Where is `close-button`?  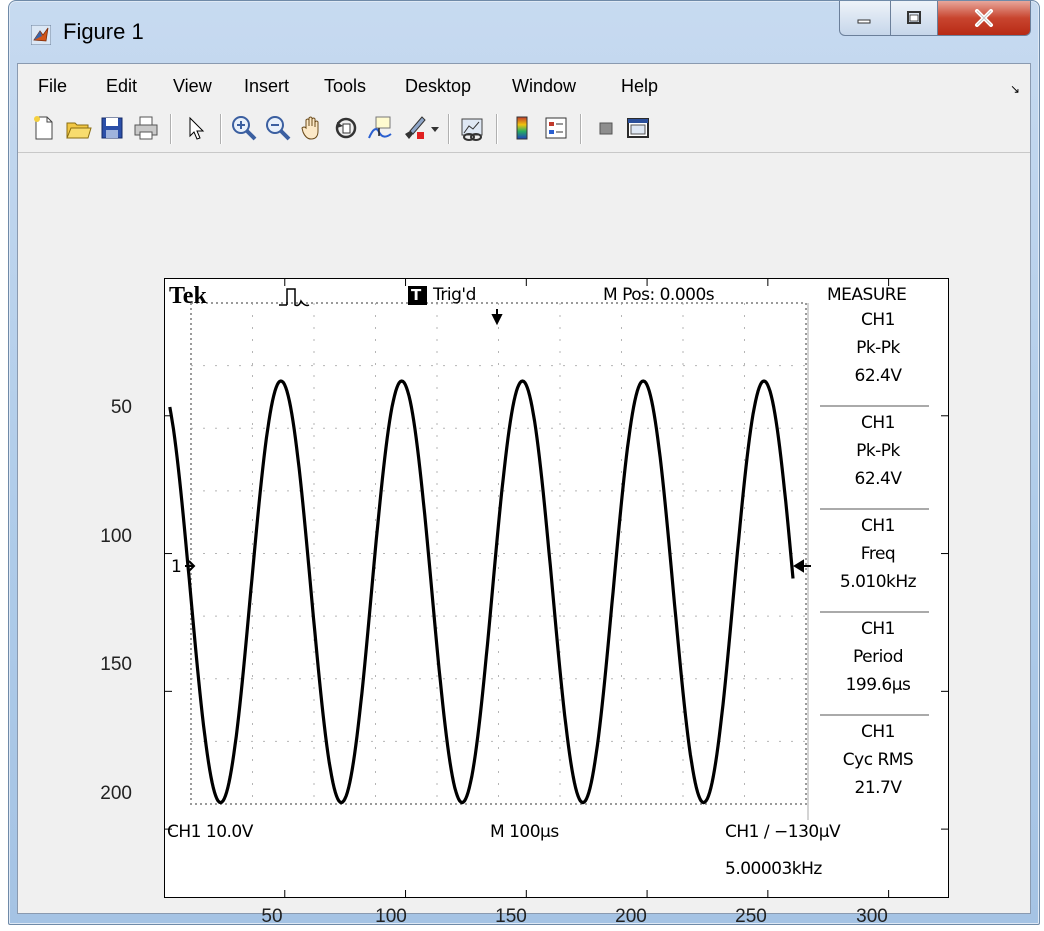
close-button is located at coordinates (984, 18).